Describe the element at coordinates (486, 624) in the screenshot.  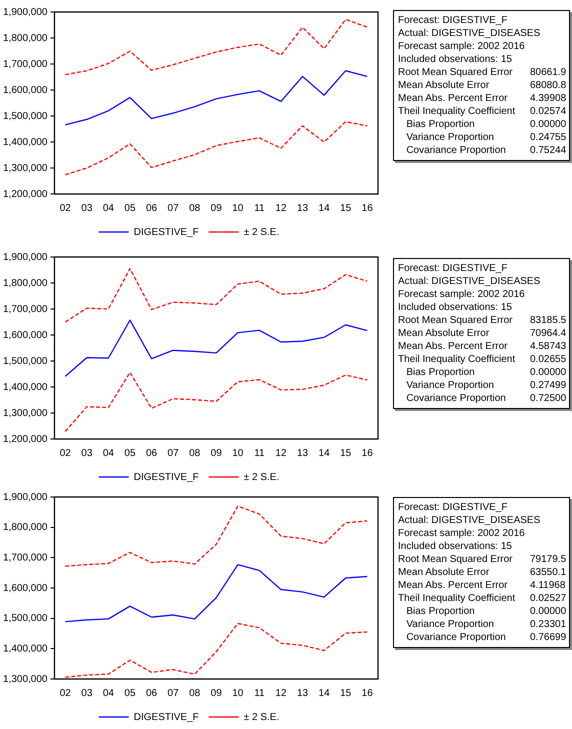
I see `text: Variance Proportion 0.23301` at that location.